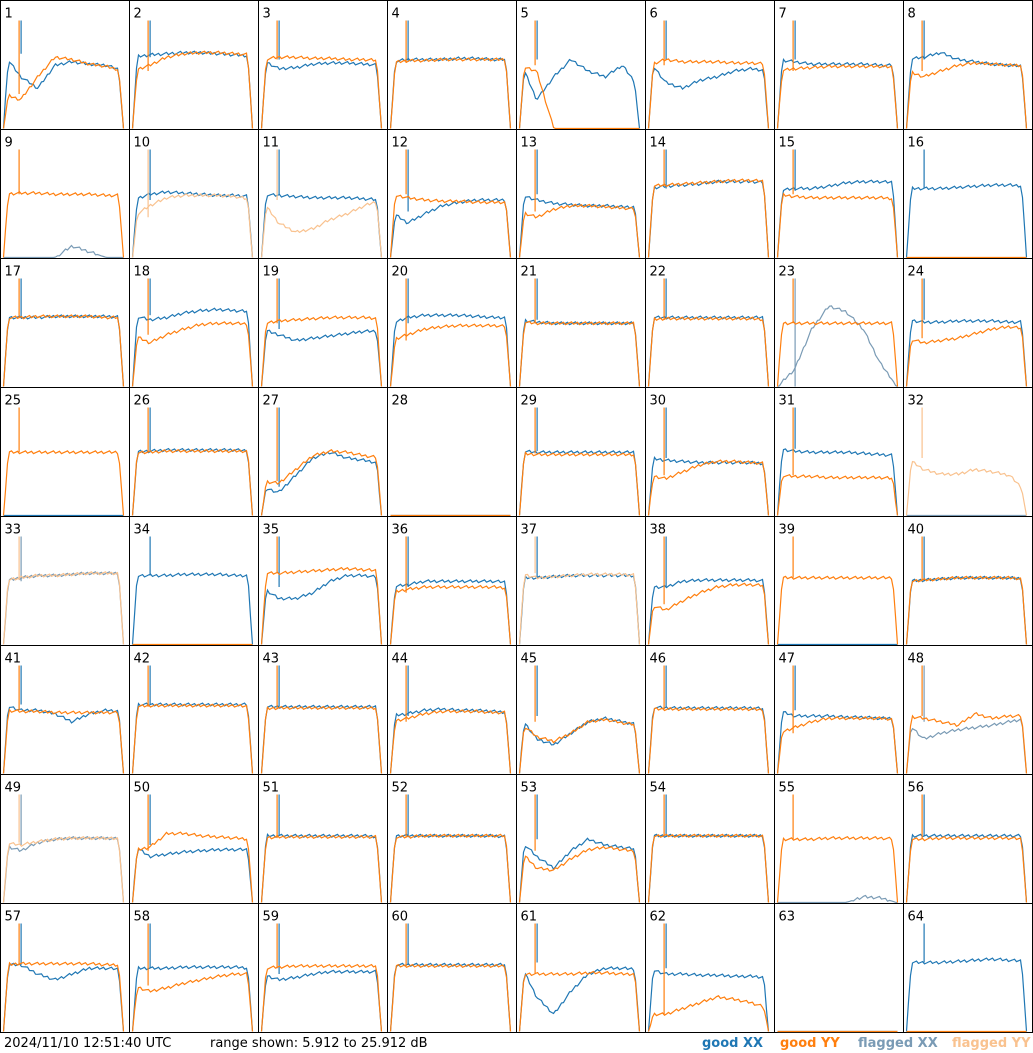 The height and width of the screenshot is (1053, 1033). I want to click on panel-54: 54, so click(710, 839).